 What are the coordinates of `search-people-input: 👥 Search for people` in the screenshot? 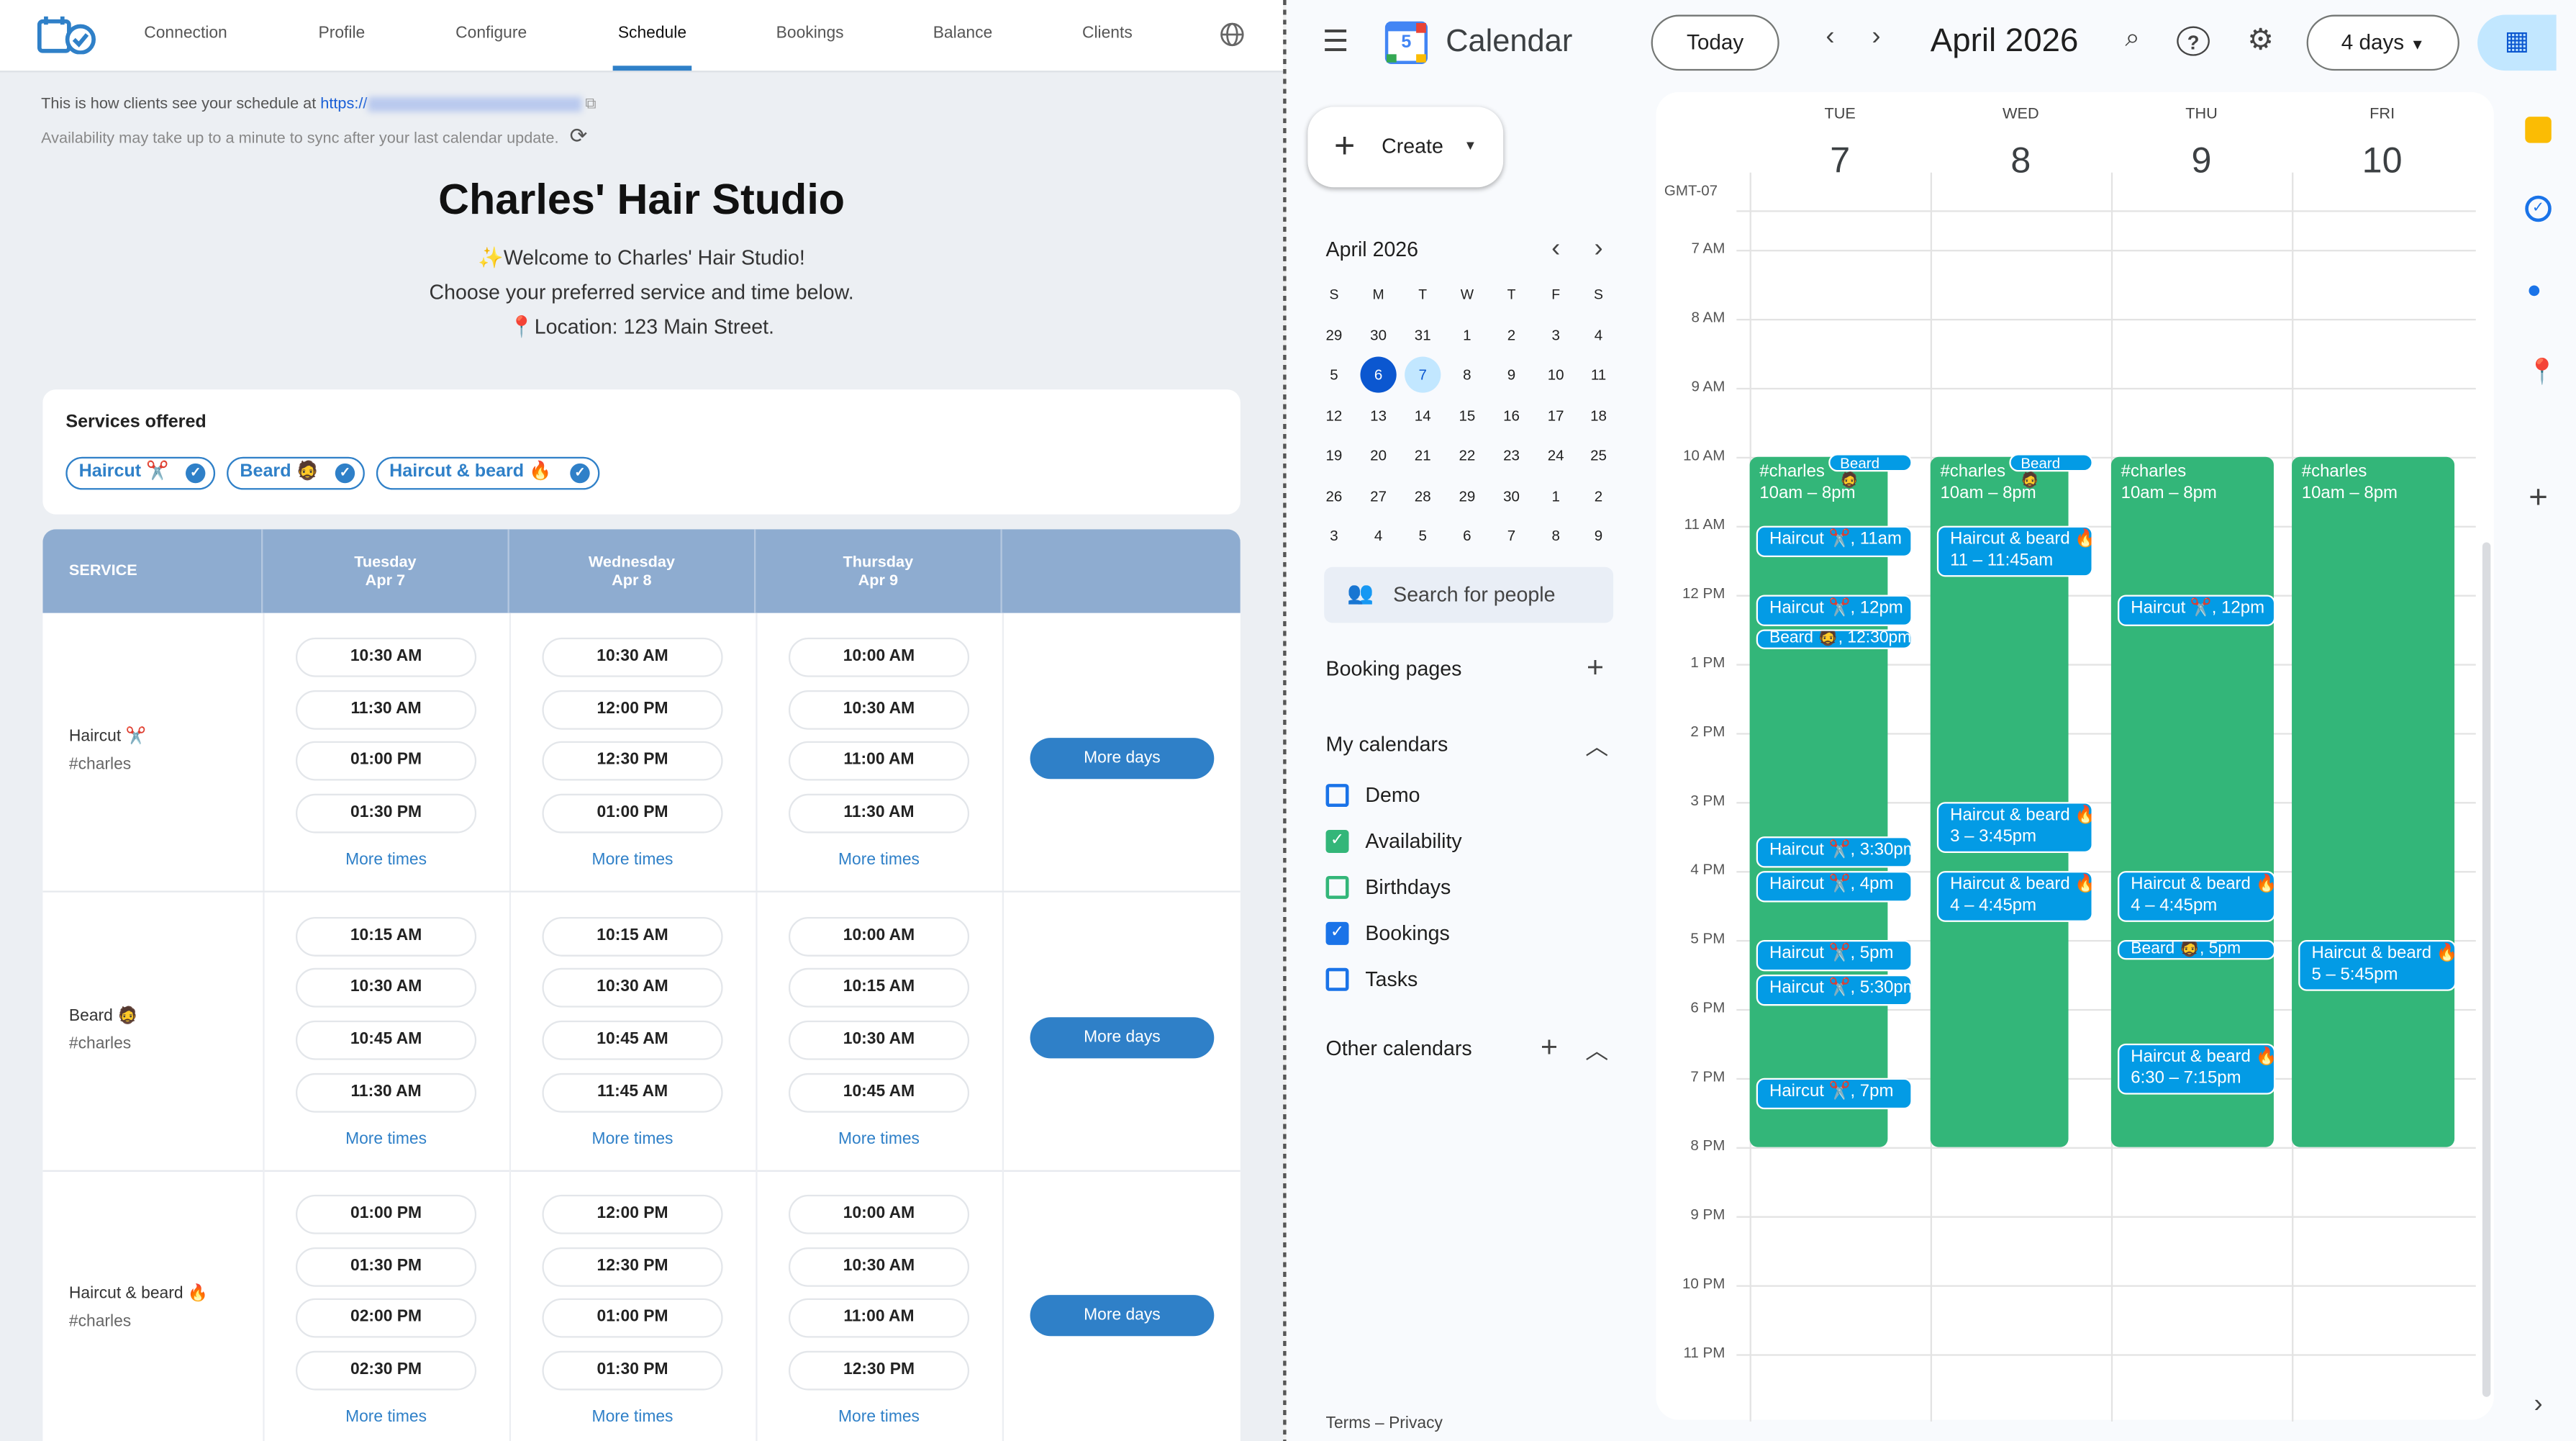 It's located at (1469, 595).